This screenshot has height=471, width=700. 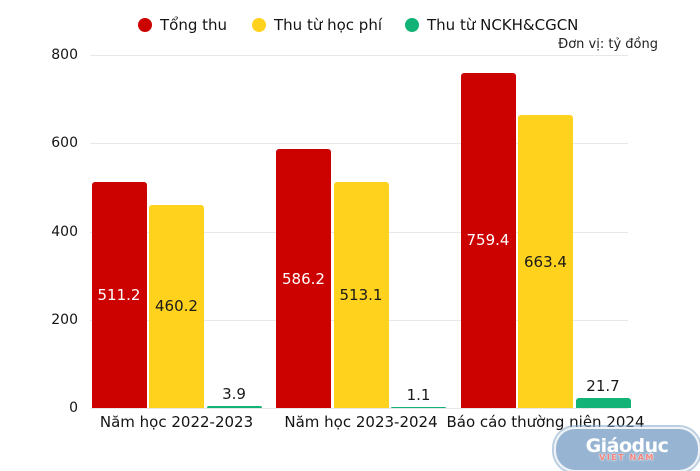 What do you see at coordinates (603, 386) in the screenshot?
I see `bar-value-label-series3-group3: 21.7` at bounding box center [603, 386].